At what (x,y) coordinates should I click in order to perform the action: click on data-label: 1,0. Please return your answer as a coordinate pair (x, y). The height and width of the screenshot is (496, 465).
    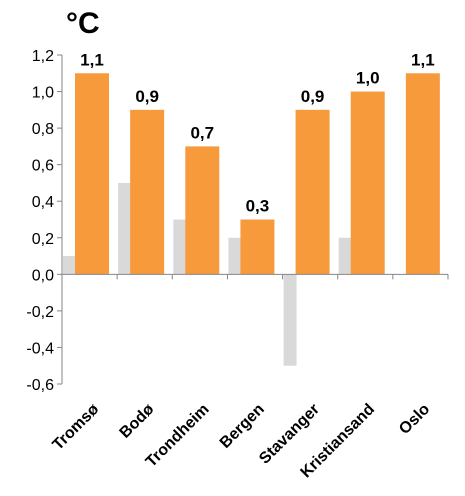
    Looking at the image, I should click on (368, 78).